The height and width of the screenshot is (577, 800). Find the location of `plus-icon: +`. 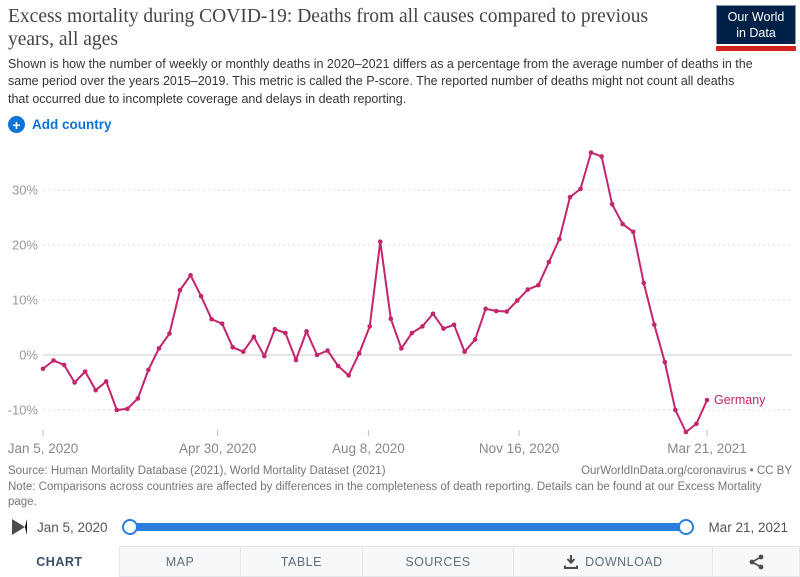

plus-icon: + is located at coordinates (16, 124).